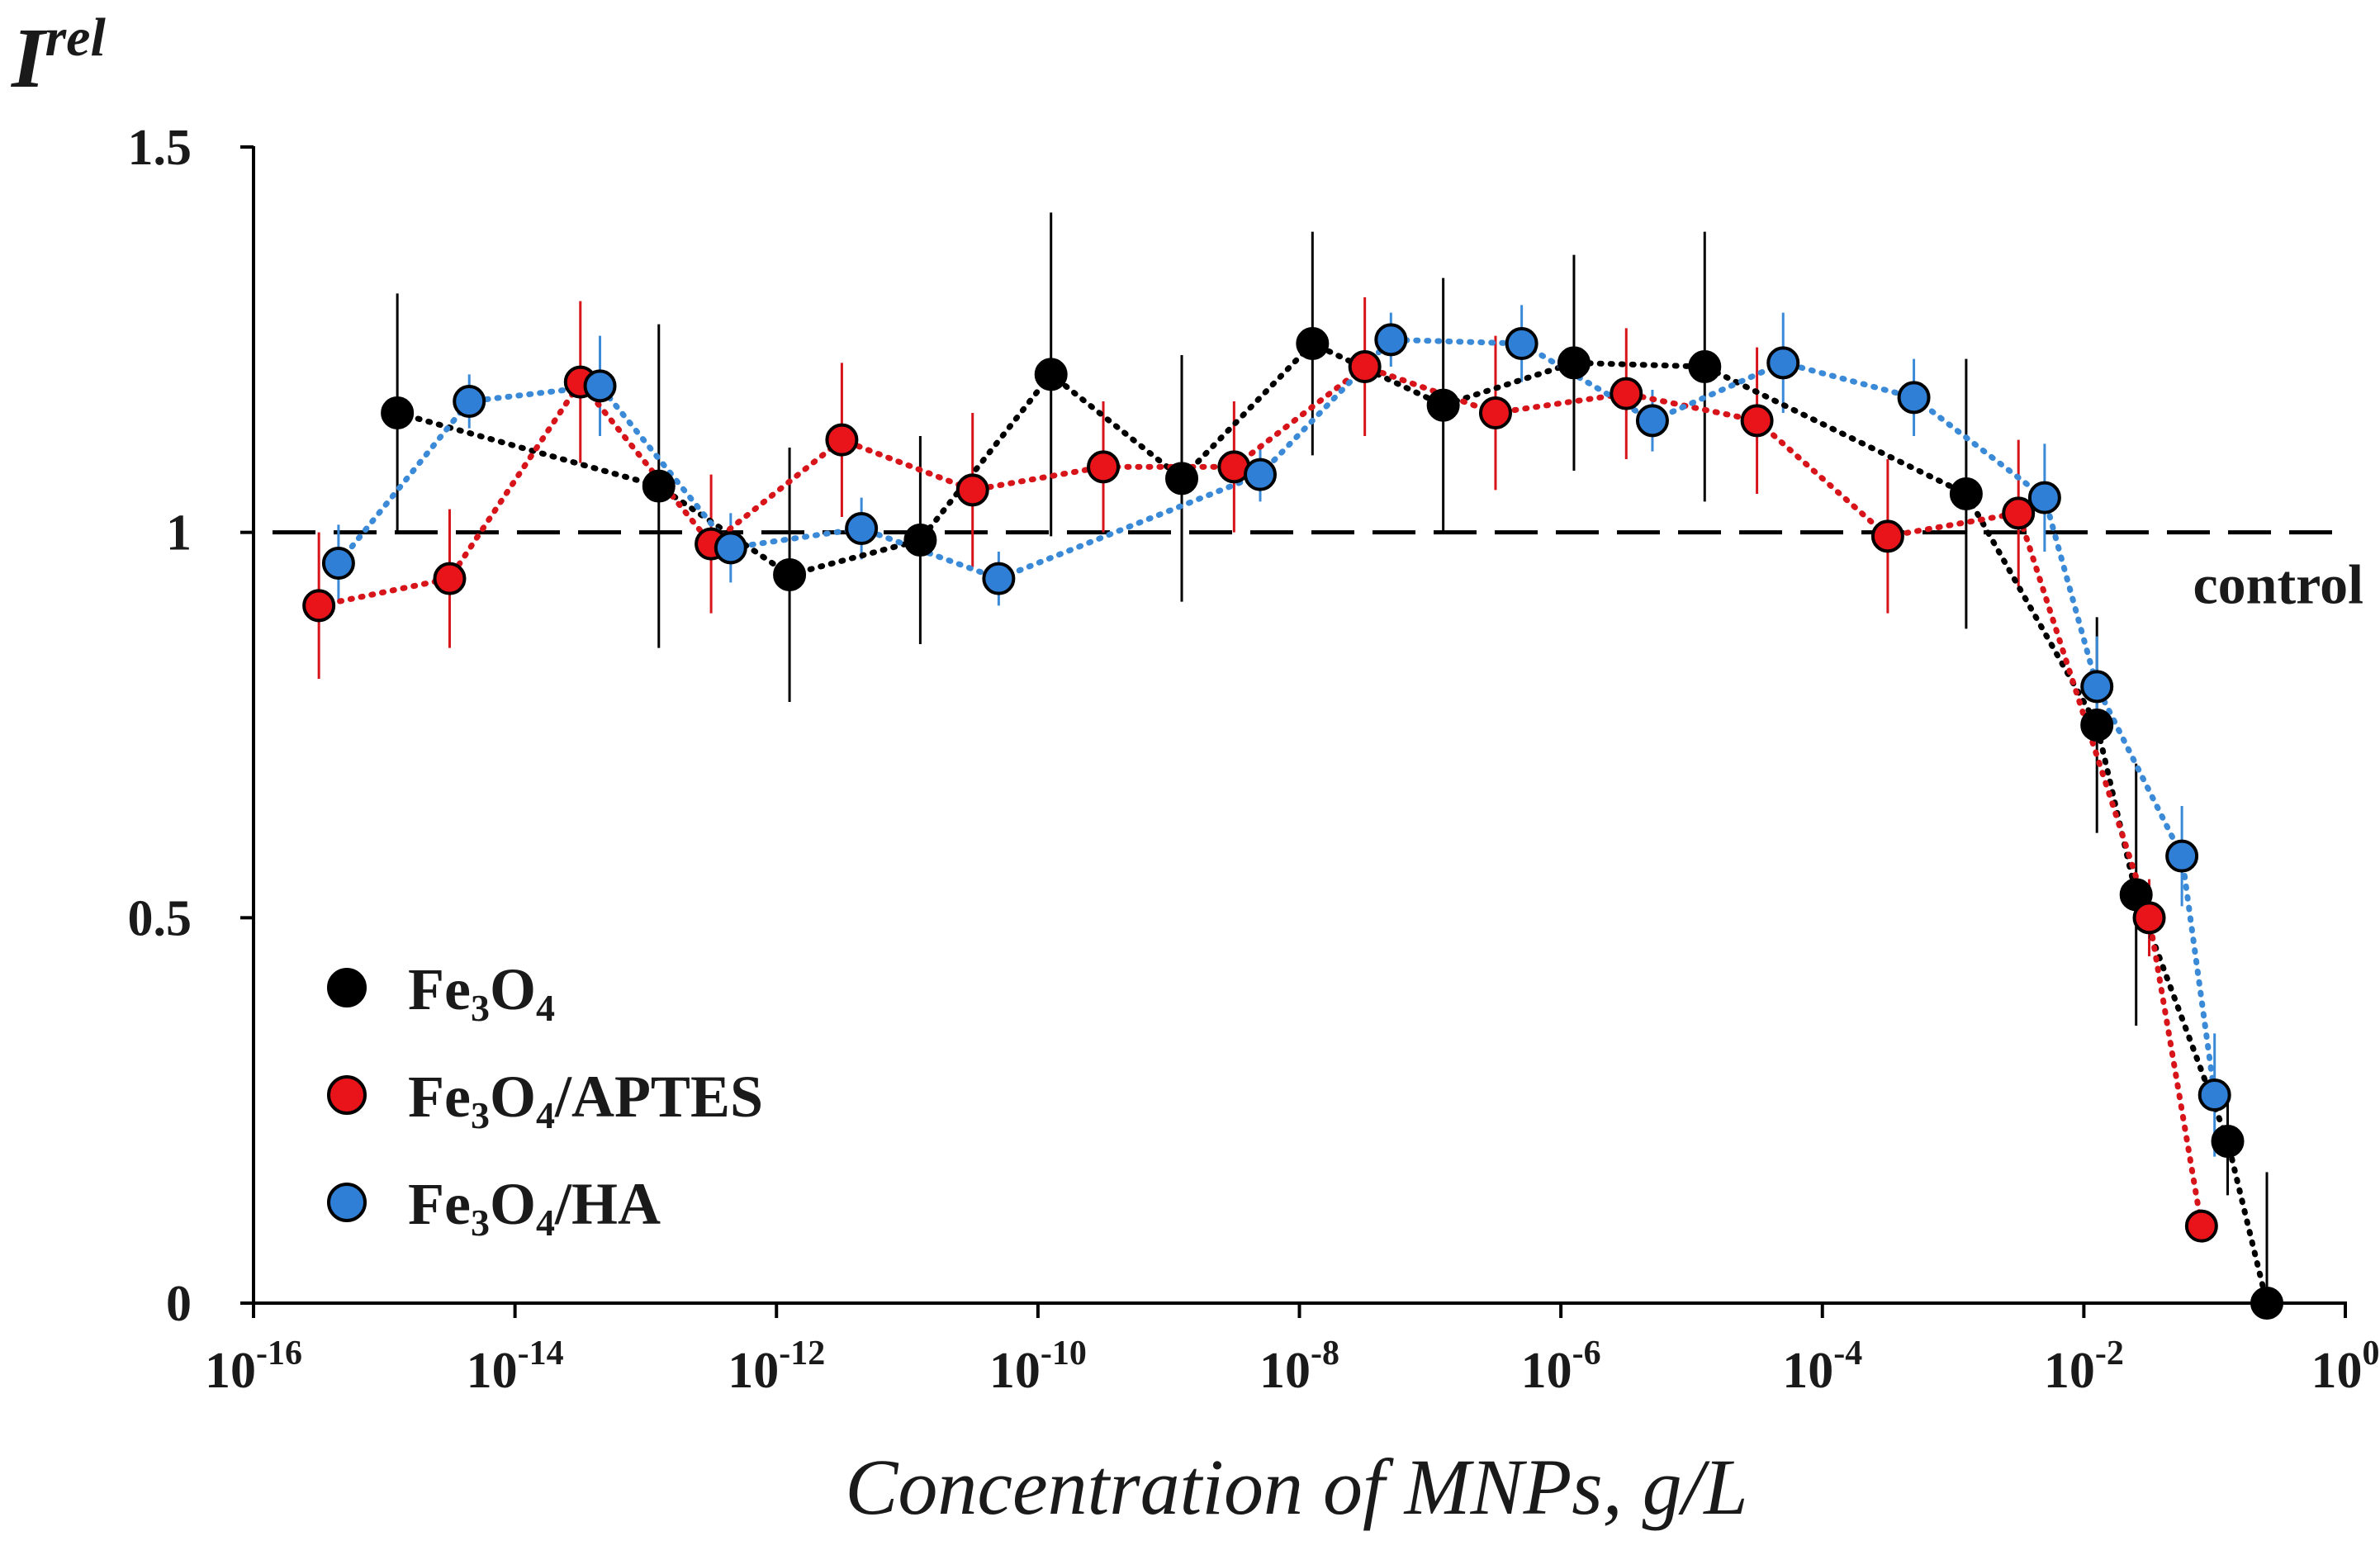  I want to click on y-axis-title: Irel, so click(58, 56).